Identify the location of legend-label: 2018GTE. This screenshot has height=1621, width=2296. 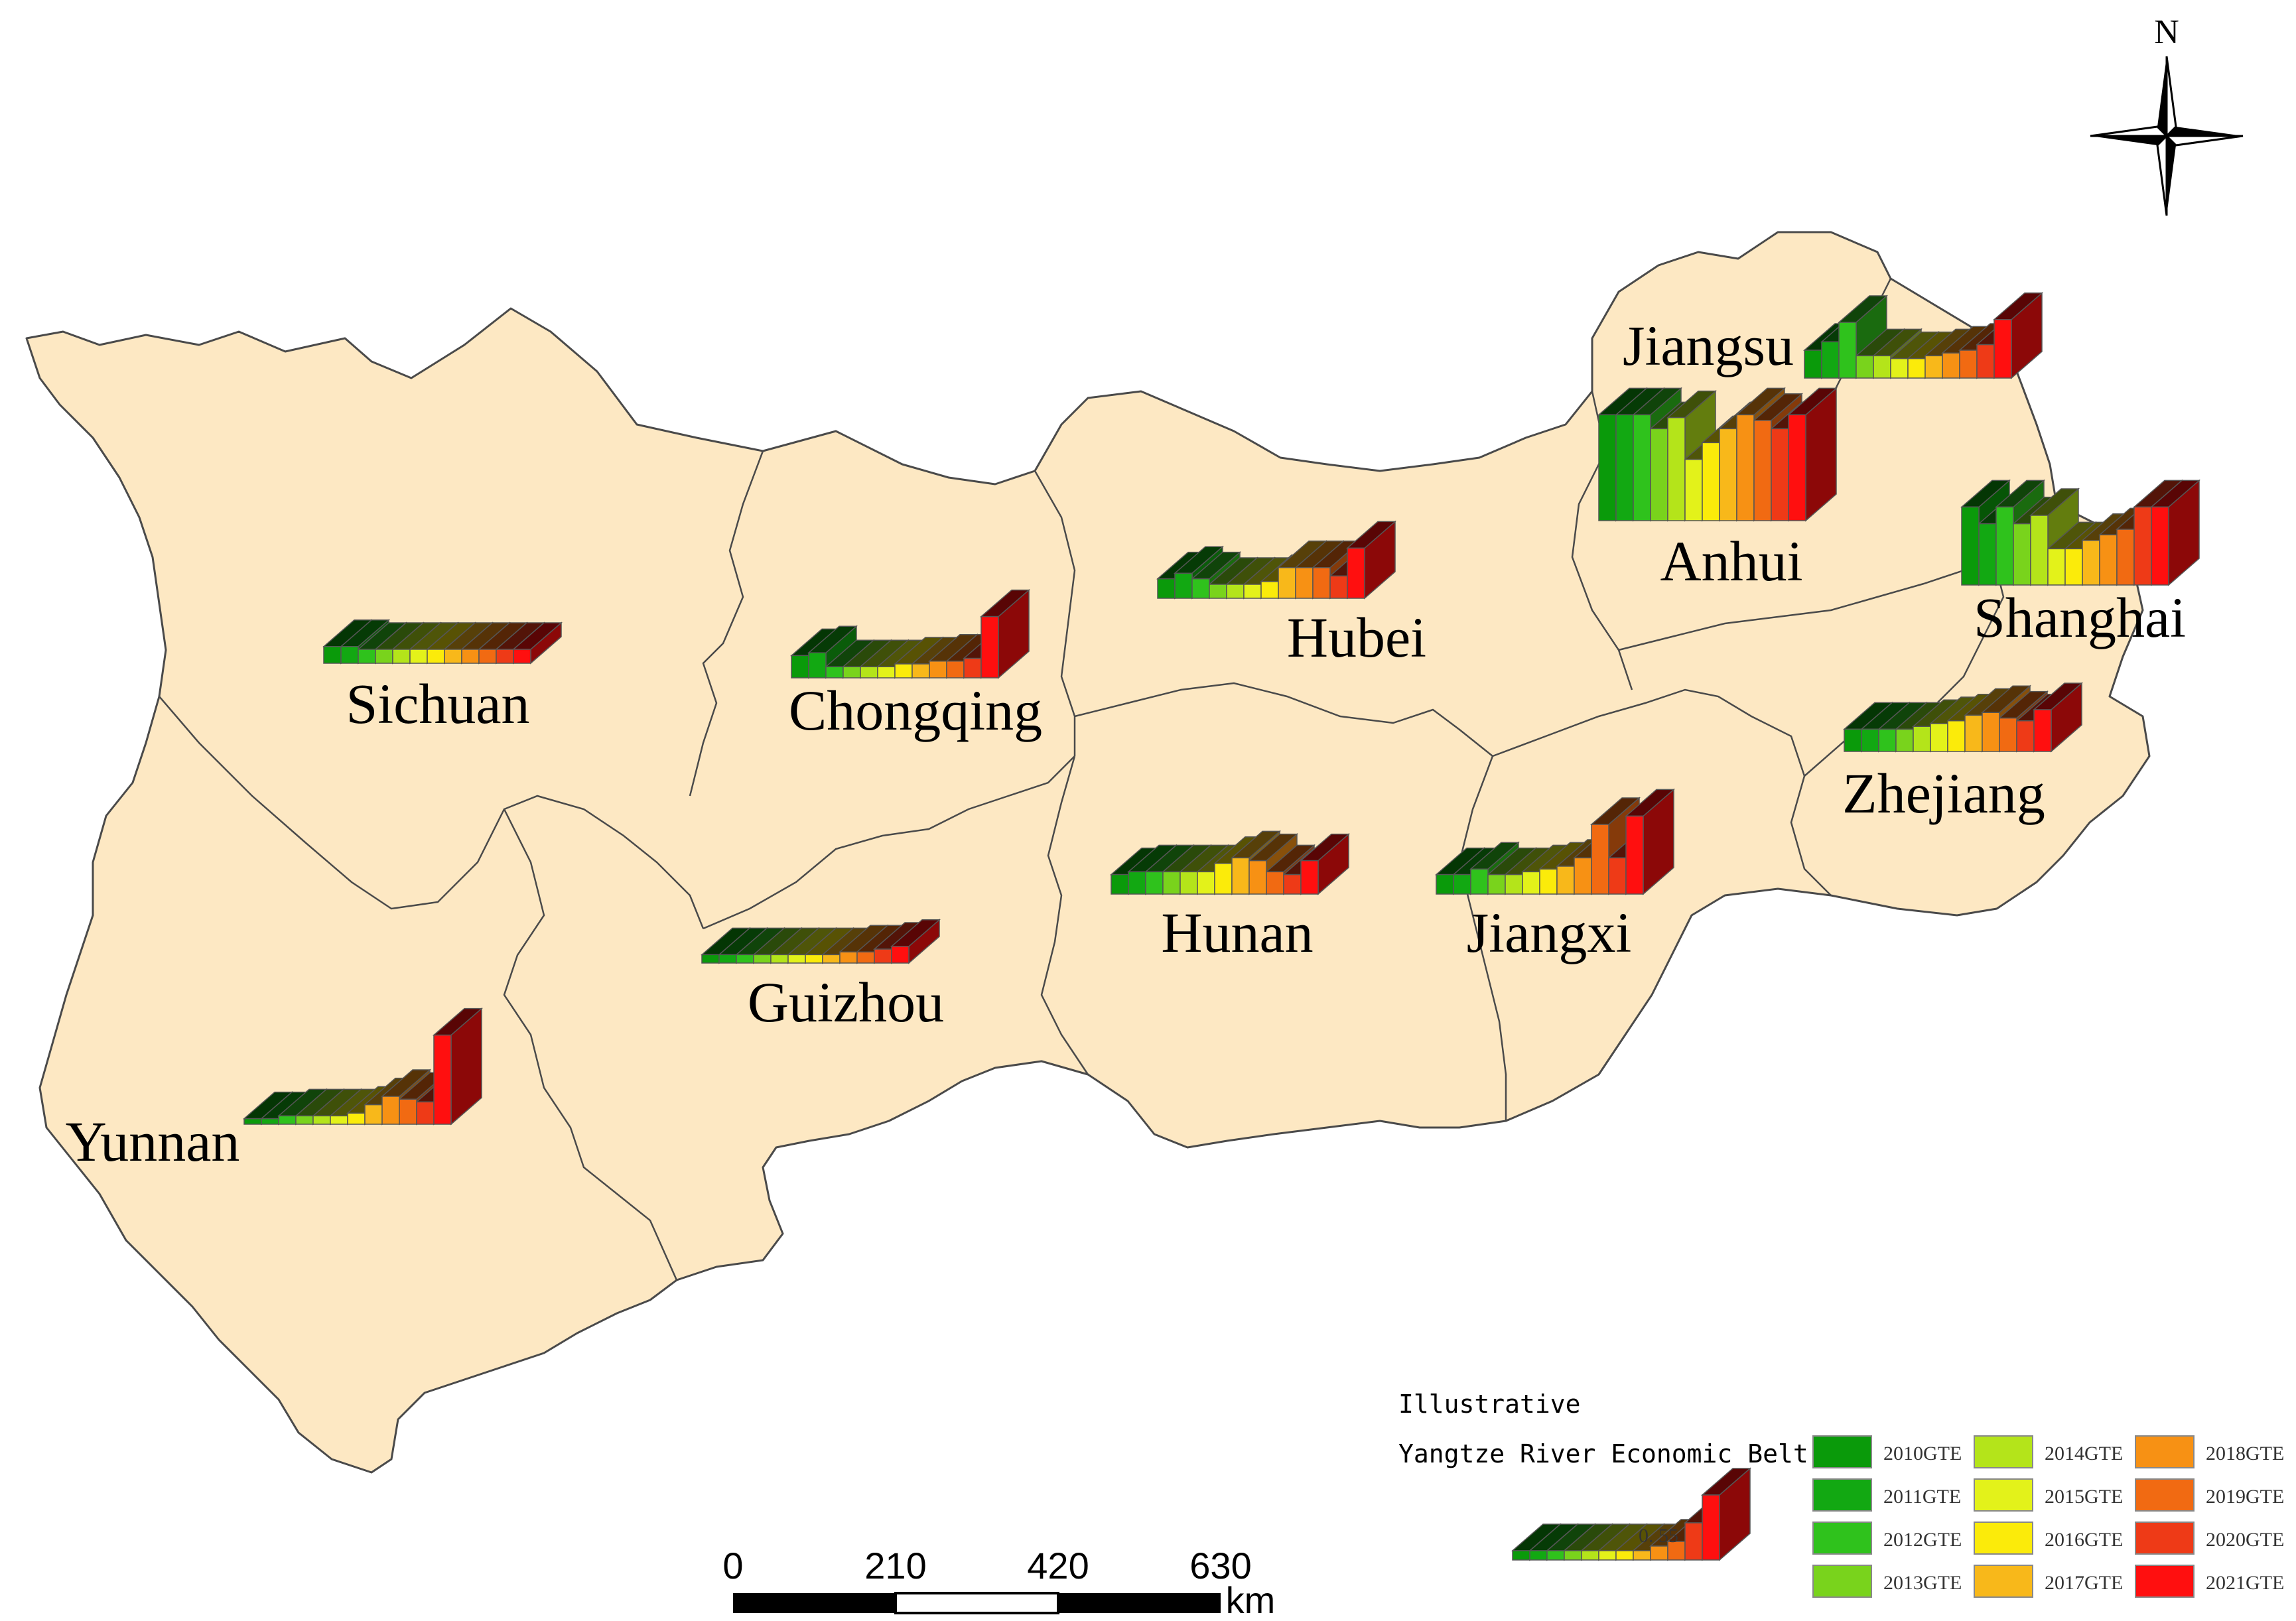
(2245, 1453).